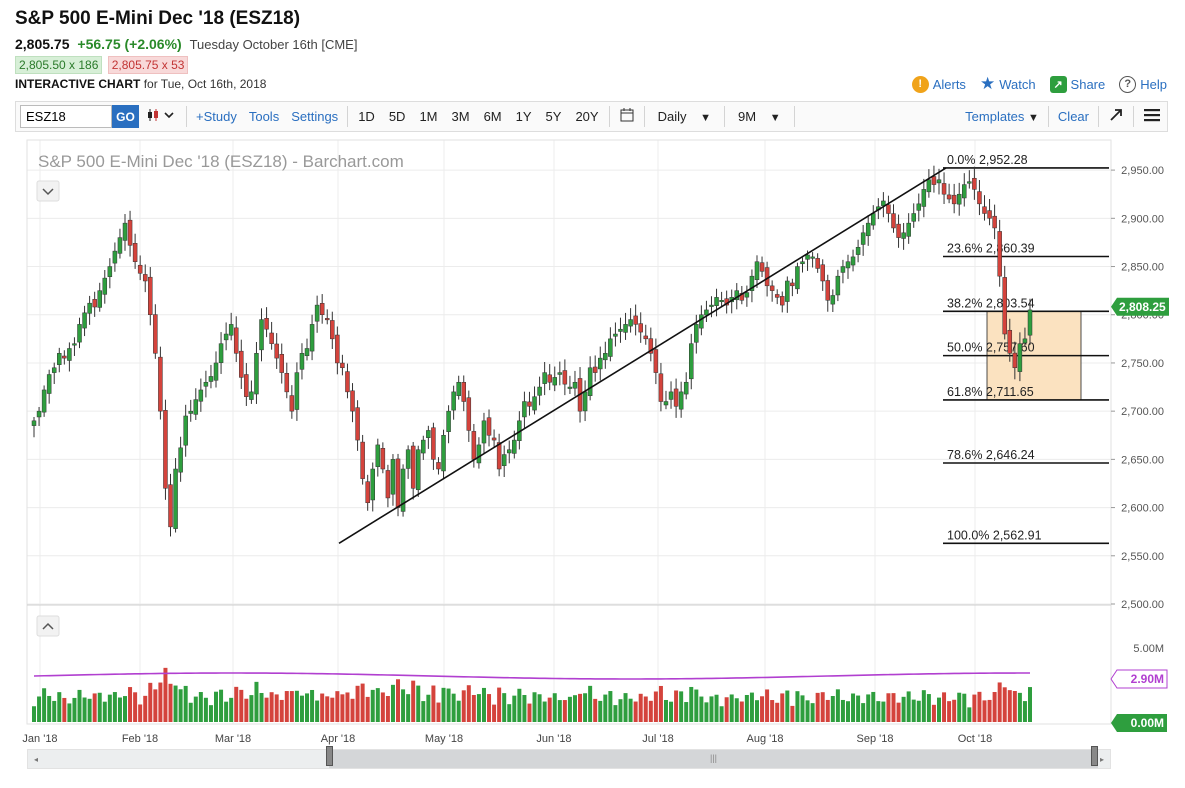 The image size is (1185, 788). What do you see at coordinates (66, 116) in the screenshot?
I see `symbol-input` at bounding box center [66, 116].